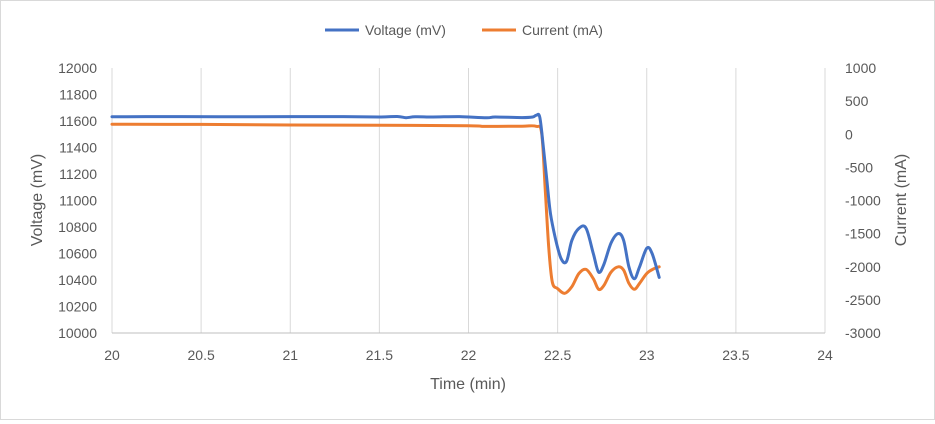 The height and width of the screenshot is (424, 935). I want to click on y2-tick-label: 0, so click(849, 134).